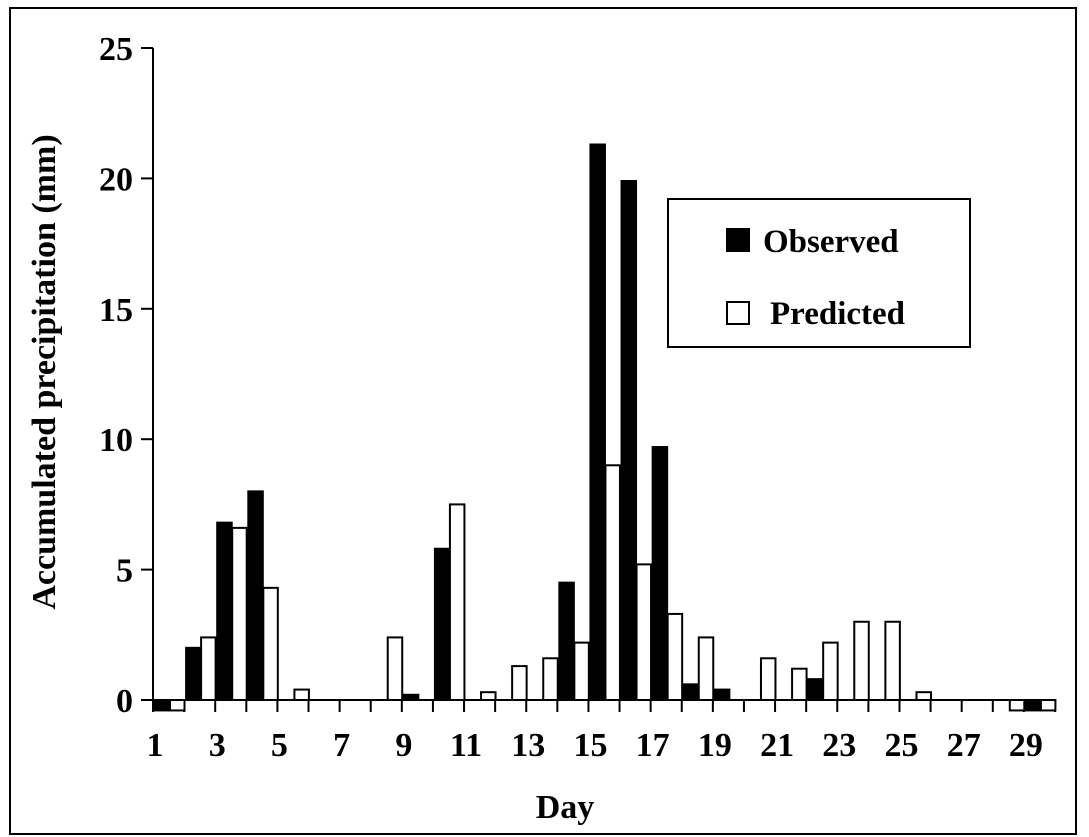 The width and height of the screenshot is (1089, 837). Describe the element at coordinates (590, 745) in the screenshot. I see `x-tick-label: 15` at that location.